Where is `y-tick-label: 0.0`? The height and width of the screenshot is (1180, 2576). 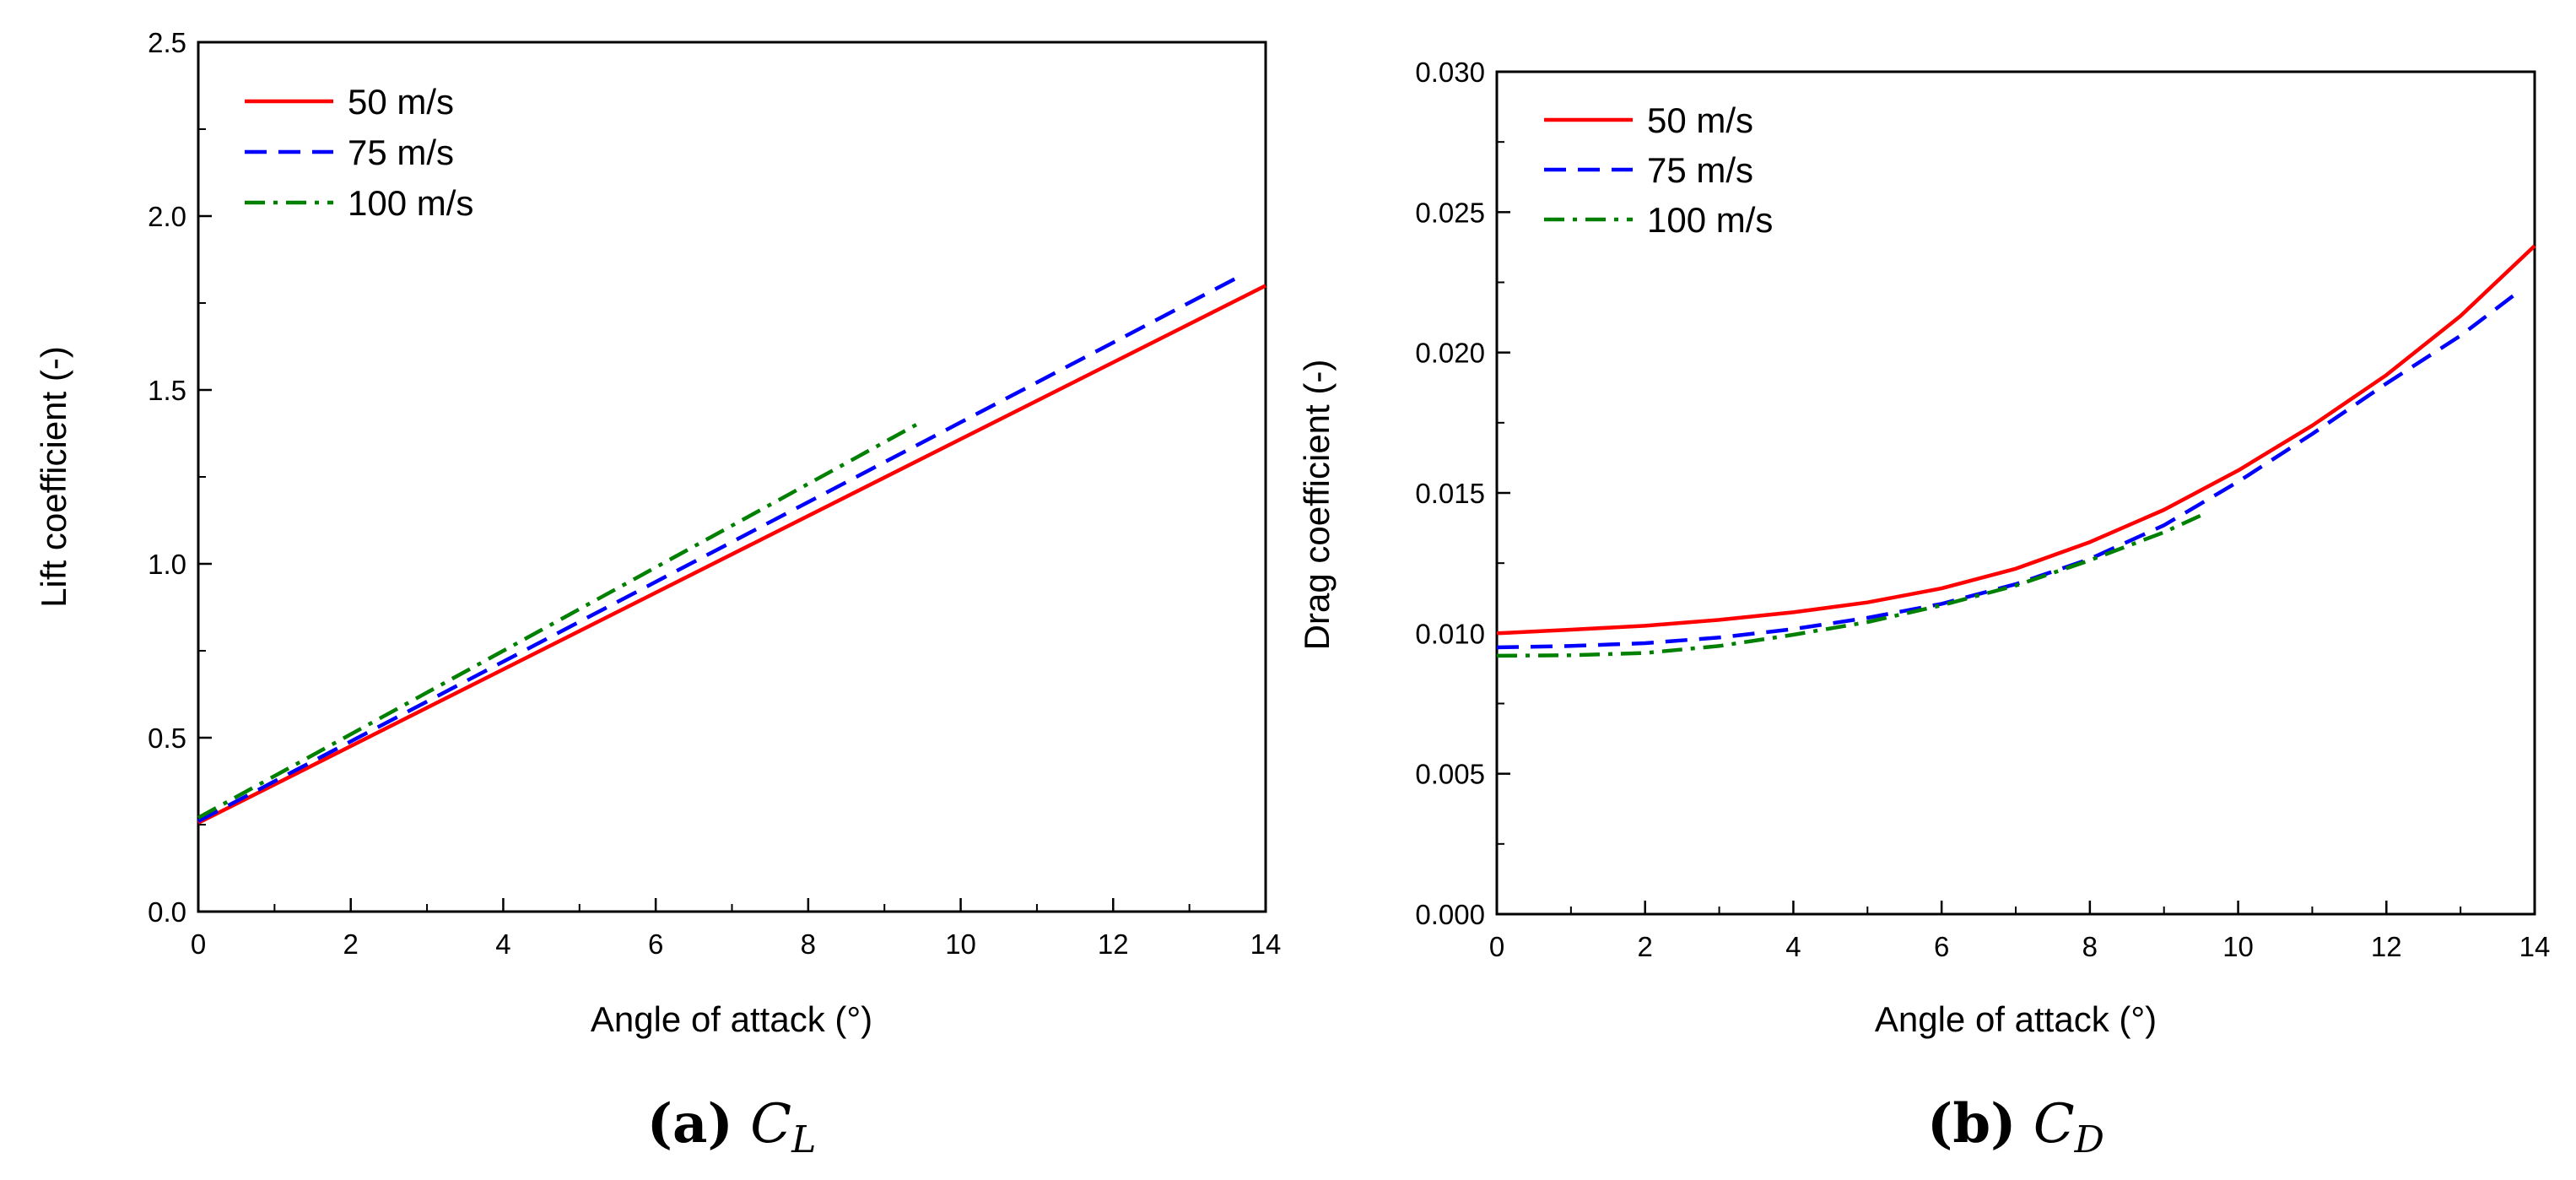
y-tick-label: 0.0 is located at coordinates (167, 912).